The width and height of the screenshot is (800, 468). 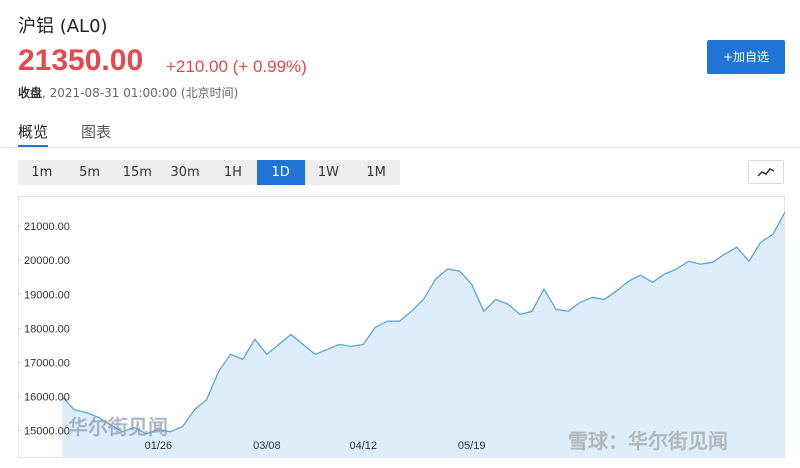 I want to click on timestamp: , 2021-08-31 01:00:00 (北京时间), so click(x=140, y=93).